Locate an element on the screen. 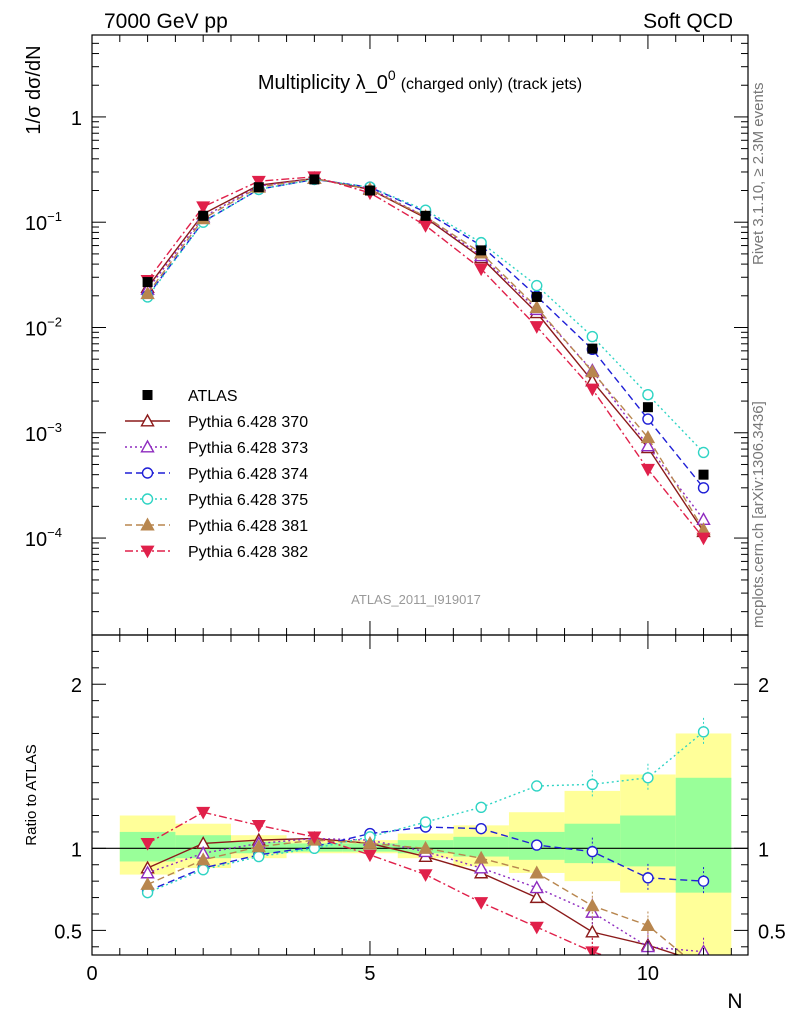 This screenshot has height=1024, width=786. legend-label: Pythia 6.428 381 is located at coordinates (248, 526).